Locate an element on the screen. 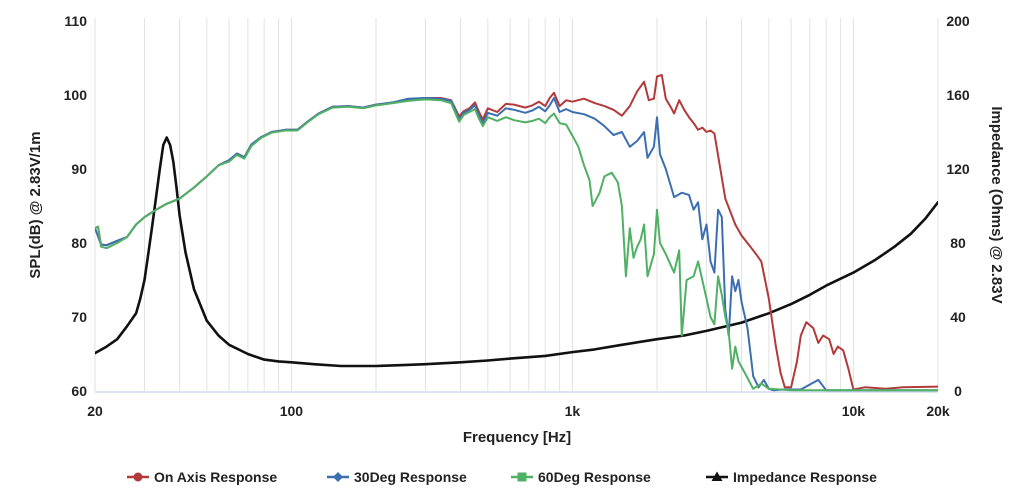 This screenshot has height=499, width=1024. y-right-tick-label: 80 is located at coordinates (958, 243).